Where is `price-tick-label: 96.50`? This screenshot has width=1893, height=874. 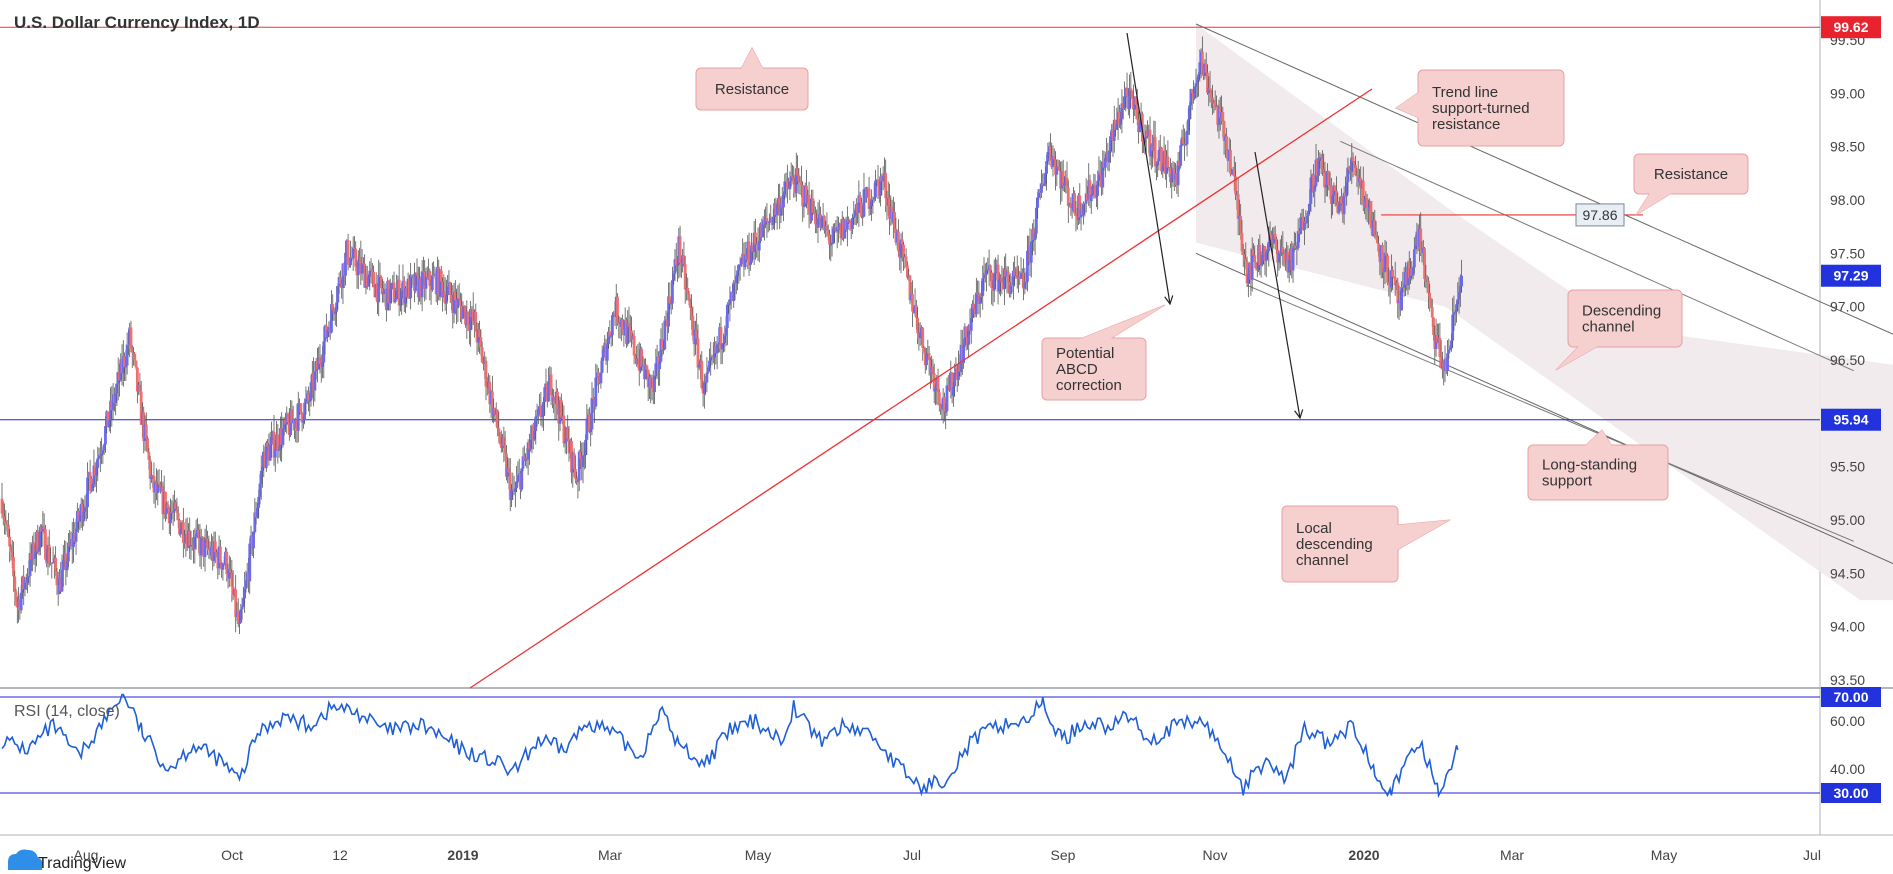
price-tick-label: 96.50 is located at coordinates (1847, 360).